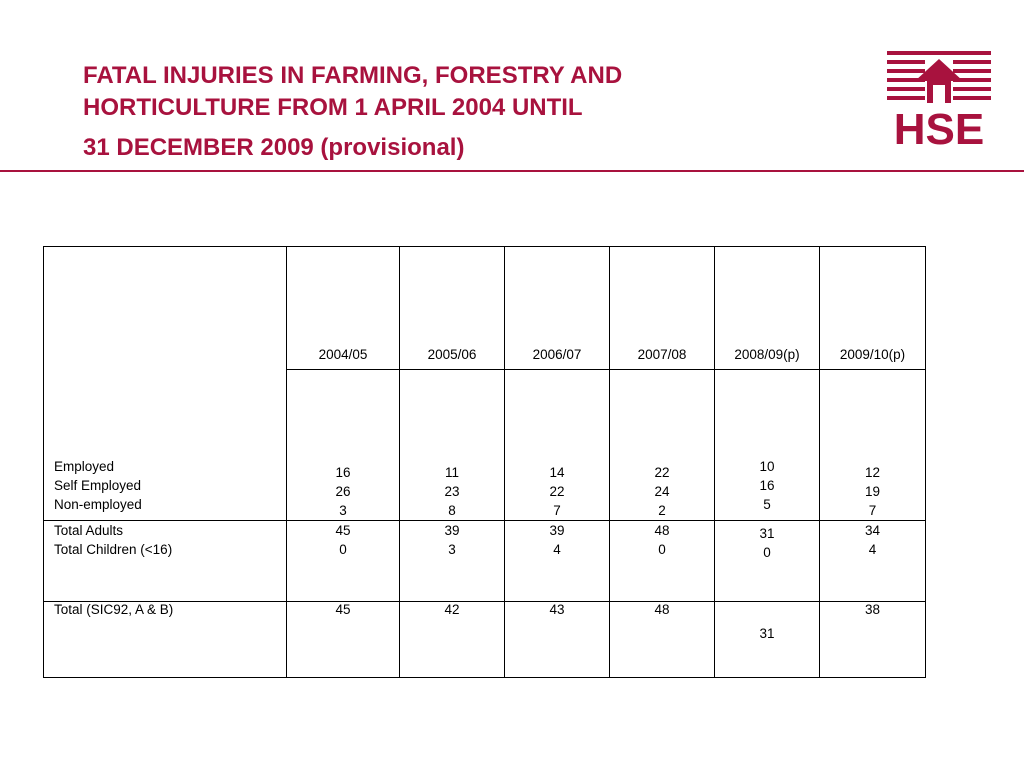 The image size is (1024, 768). I want to click on hse-logo-icon: HSE, so click(939, 99).